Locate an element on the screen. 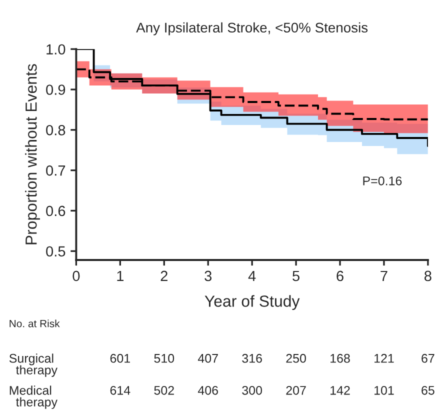 This screenshot has height=416, width=443. text: 316 is located at coordinates (252, 358).